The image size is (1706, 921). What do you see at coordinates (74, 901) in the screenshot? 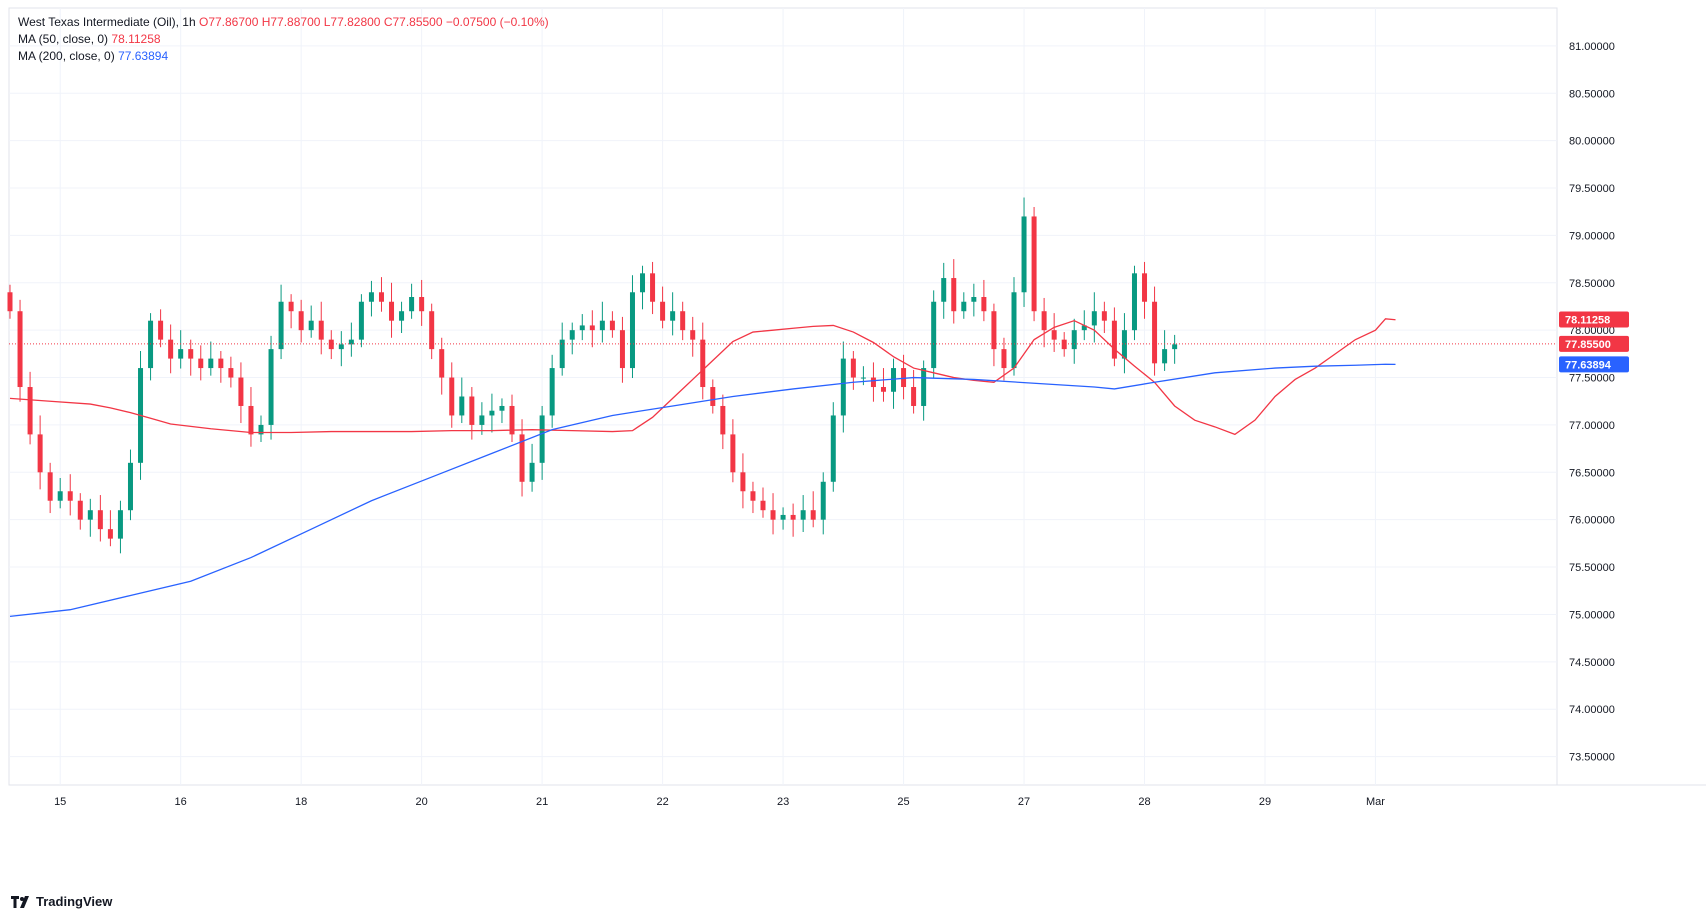
I see `brand-name: TradingView` at bounding box center [74, 901].